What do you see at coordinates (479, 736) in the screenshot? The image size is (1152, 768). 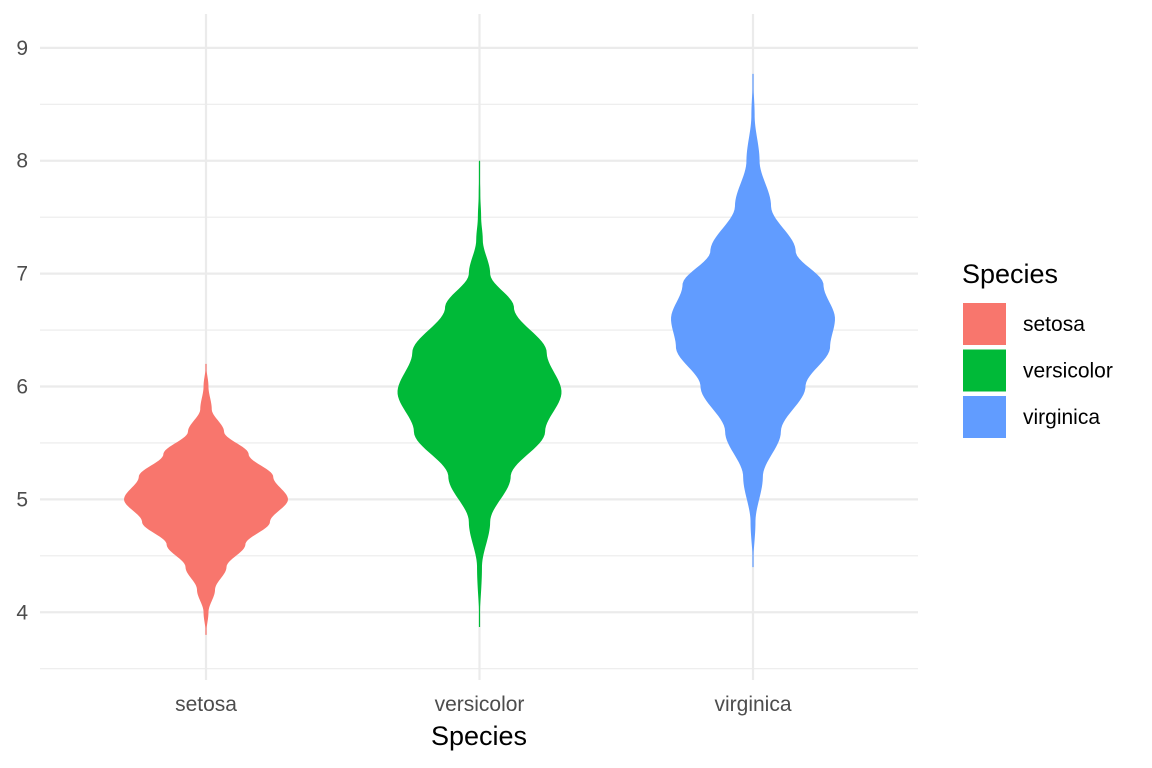 I see `x-axis-title: Species` at bounding box center [479, 736].